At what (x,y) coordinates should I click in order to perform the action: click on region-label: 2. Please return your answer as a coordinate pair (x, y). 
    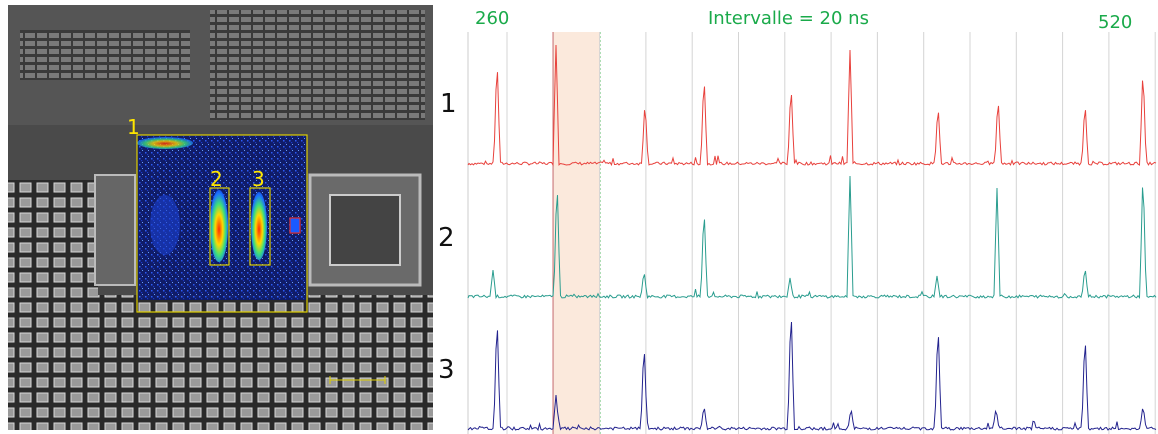
    Looking at the image, I should click on (216, 179).